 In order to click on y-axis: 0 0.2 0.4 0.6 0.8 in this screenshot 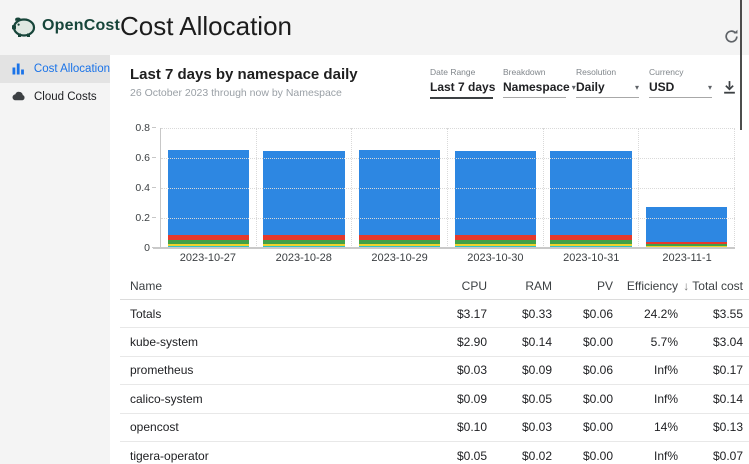, I will do `click(138, 188)`.